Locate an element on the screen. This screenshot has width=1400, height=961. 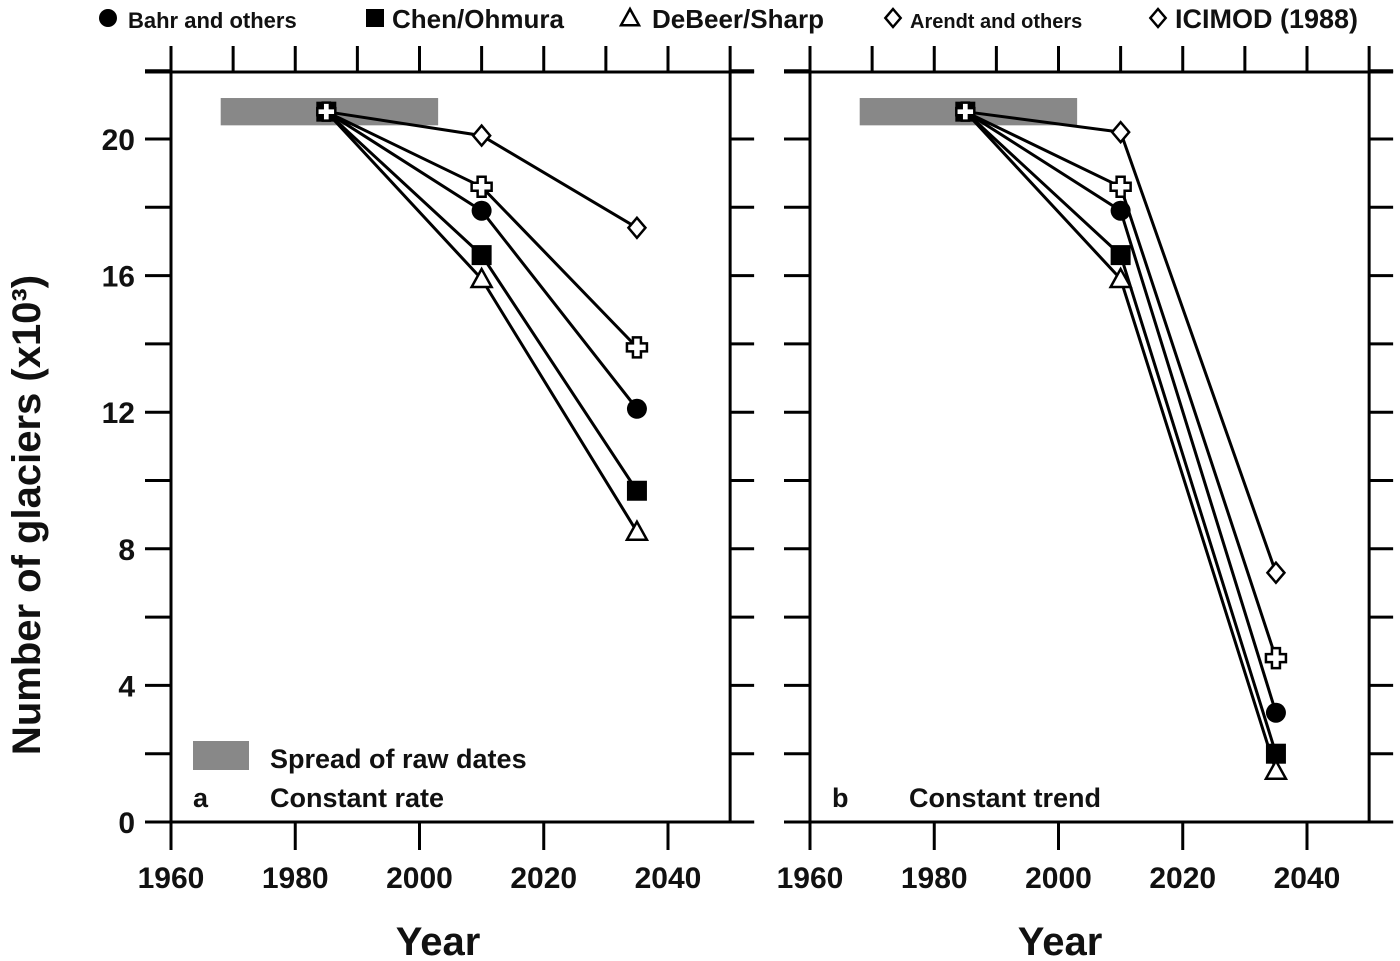
y-tick-label: 12 is located at coordinates (118, 413).